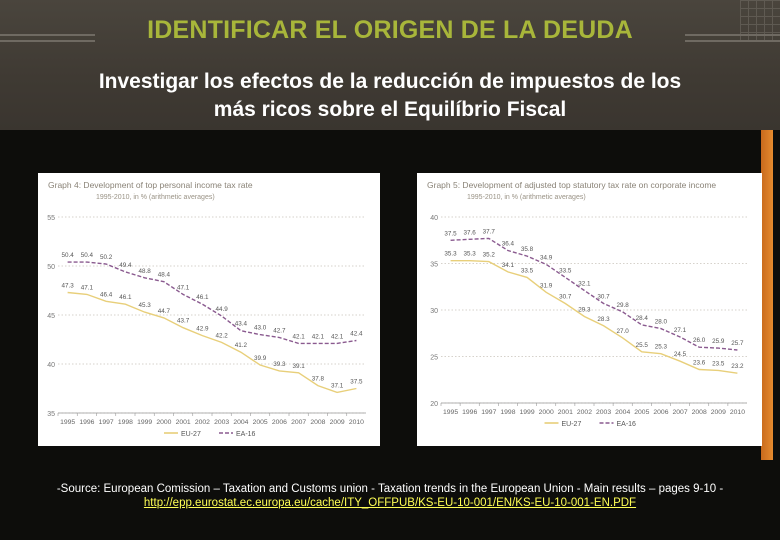 This screenshot has height=540, width=780. I want to click on data-label: 48.4, so click(164, 275).